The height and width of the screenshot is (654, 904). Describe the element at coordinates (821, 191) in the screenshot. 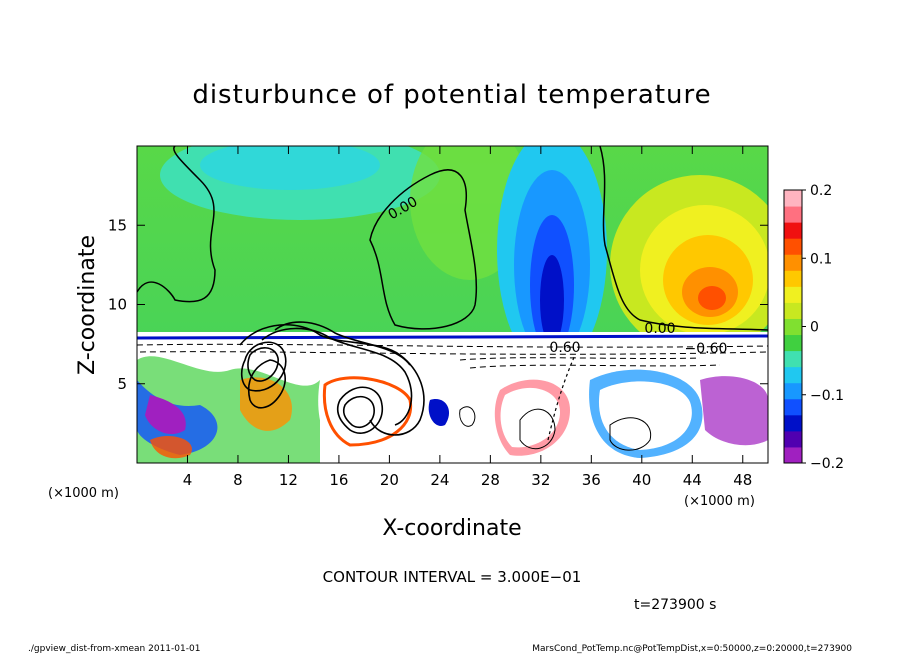

I see `colorbar-tick-label: 0.2` at that location.